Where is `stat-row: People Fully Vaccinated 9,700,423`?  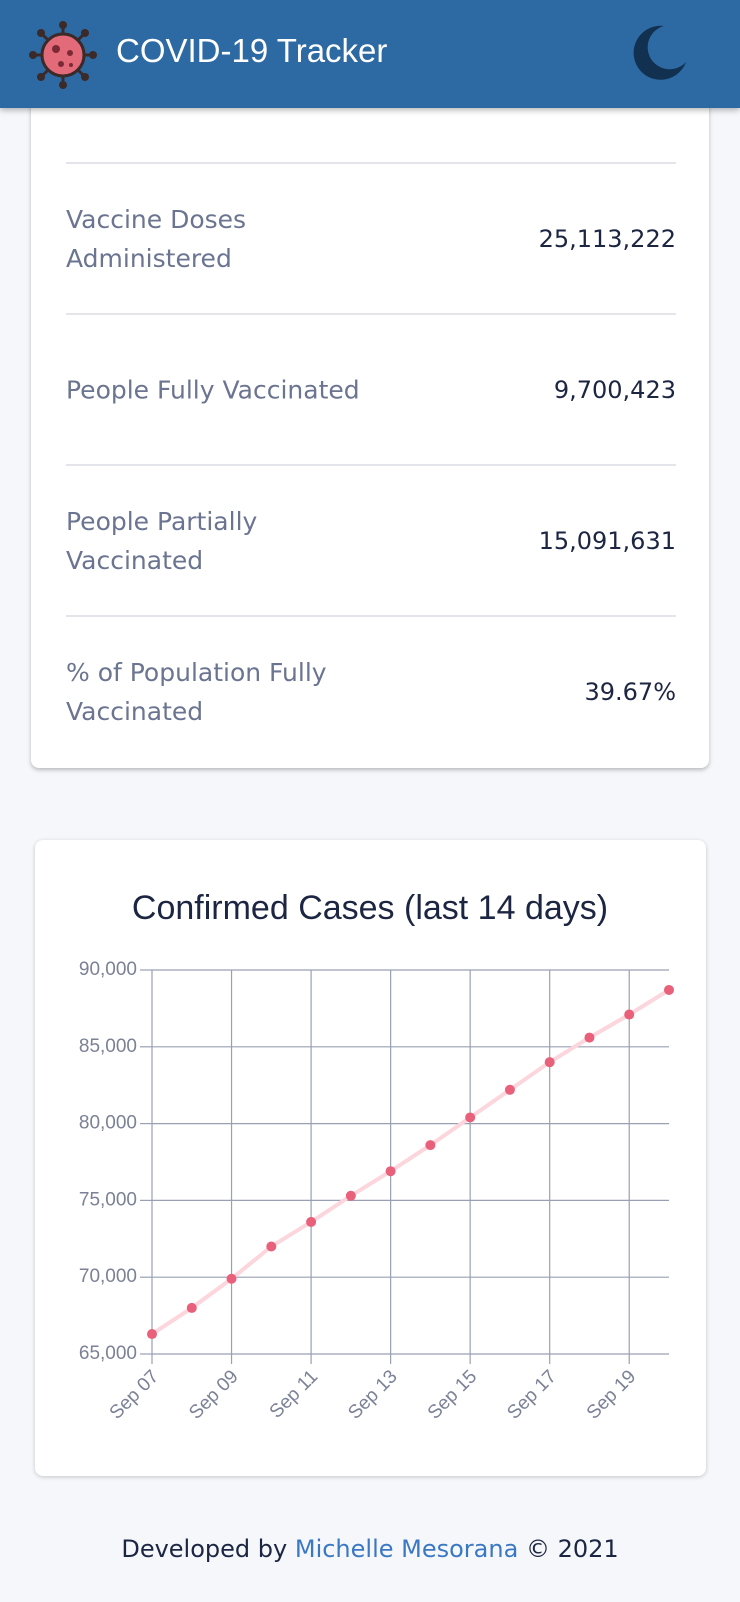
stat-row: People Fully Vaccinated 9,700,423 is located at coordinates (371, 389).